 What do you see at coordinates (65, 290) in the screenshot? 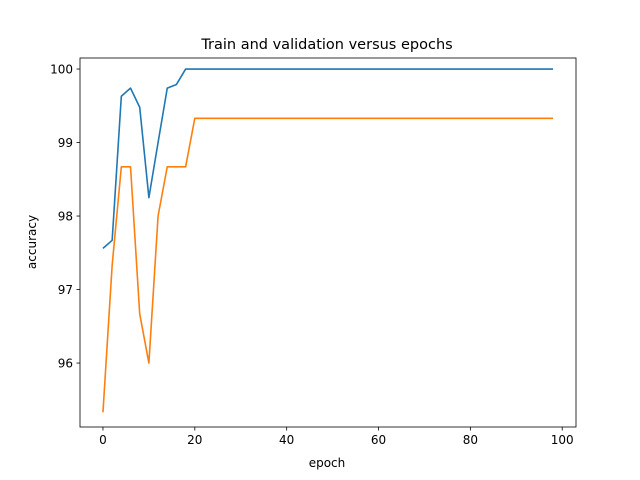
I see `y-tick-label: 97` at bounding box center [65, 290].